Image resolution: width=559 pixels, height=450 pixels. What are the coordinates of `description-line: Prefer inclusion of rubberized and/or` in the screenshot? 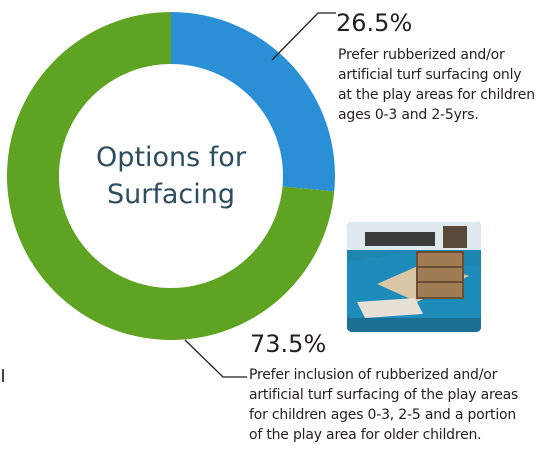 It's located at (373, 375).